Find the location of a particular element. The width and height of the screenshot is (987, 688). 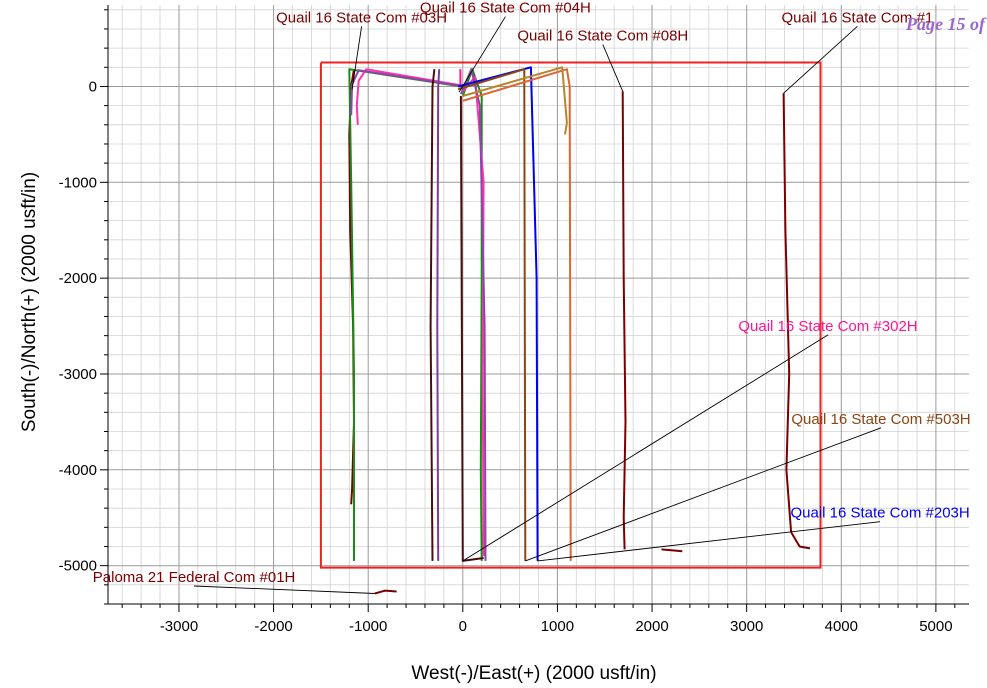

well-label-2: Quail 16 State Com #04H is located at coordinates (505, 8).